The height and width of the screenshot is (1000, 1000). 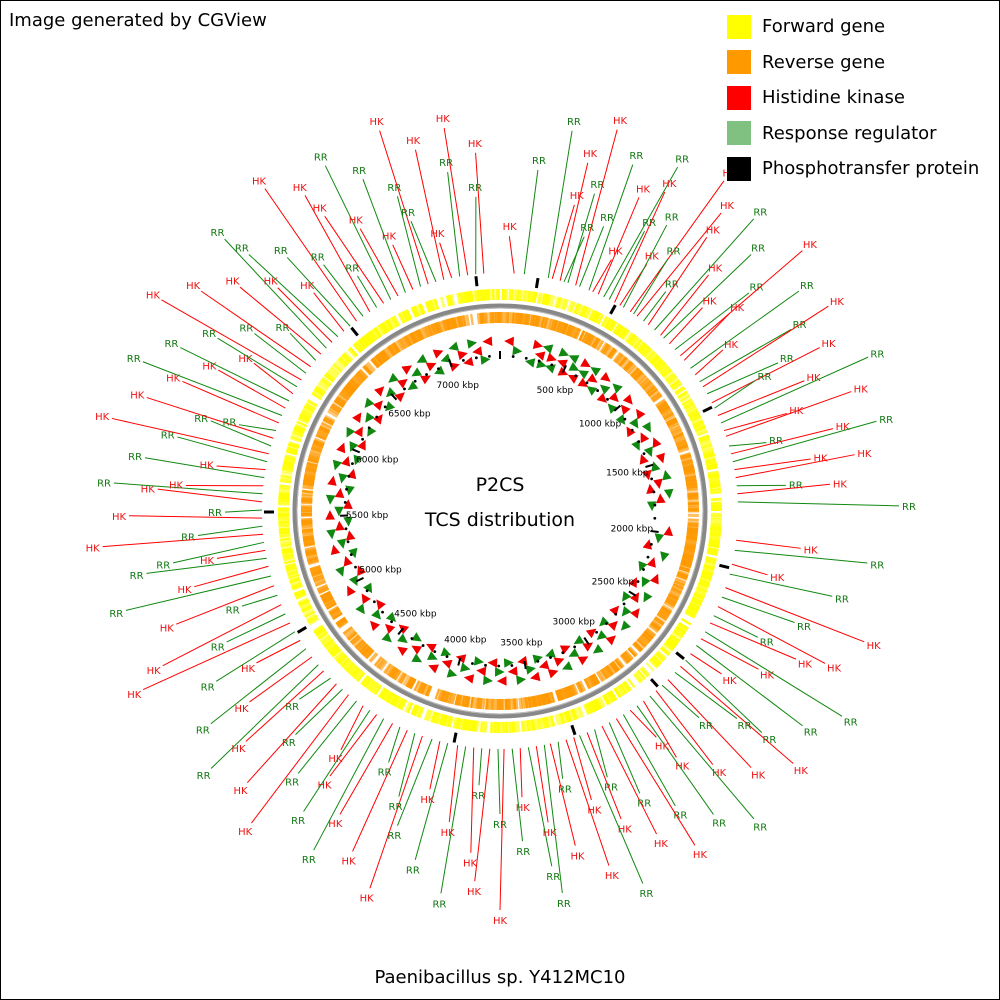 I want to click on phosphotransfer-mark, so click(x=613, y=309).